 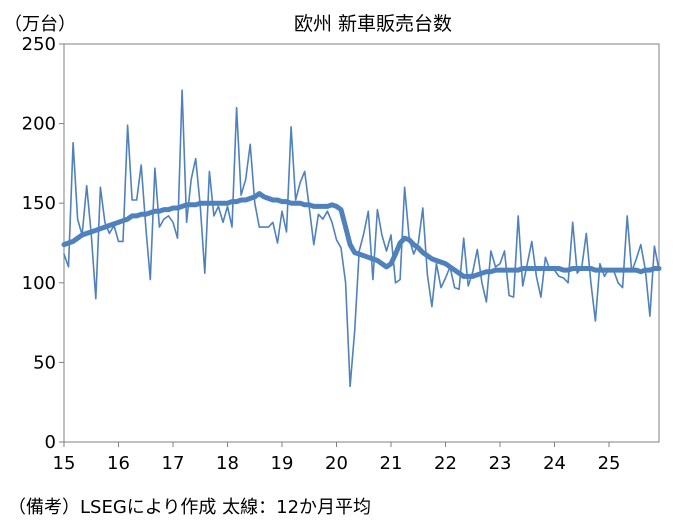 I want to click on chart-title: 欧州 新車販売台数, so click(x=373, y=24).